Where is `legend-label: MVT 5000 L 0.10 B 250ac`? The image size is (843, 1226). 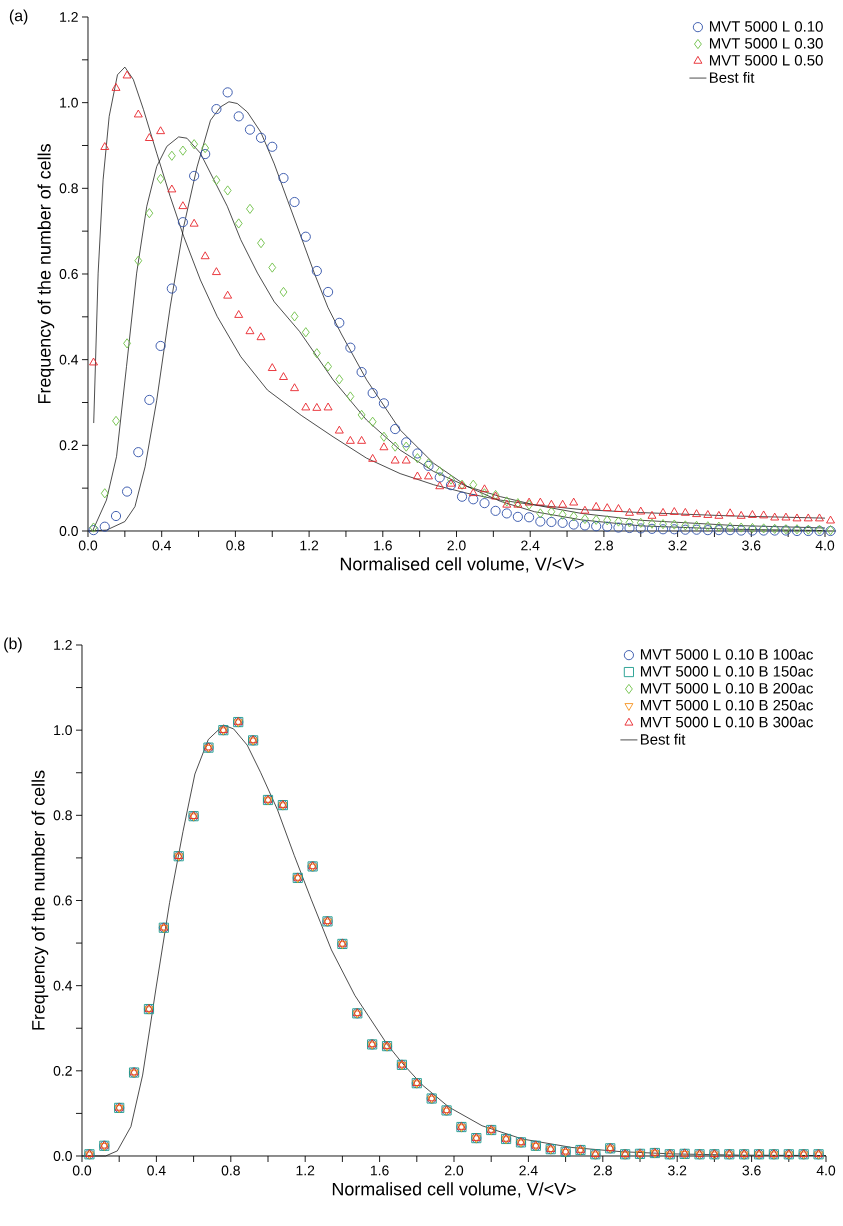
legend-label: MVT 5000 L 0.10 B 250ac is located at coordinates (726, 705).